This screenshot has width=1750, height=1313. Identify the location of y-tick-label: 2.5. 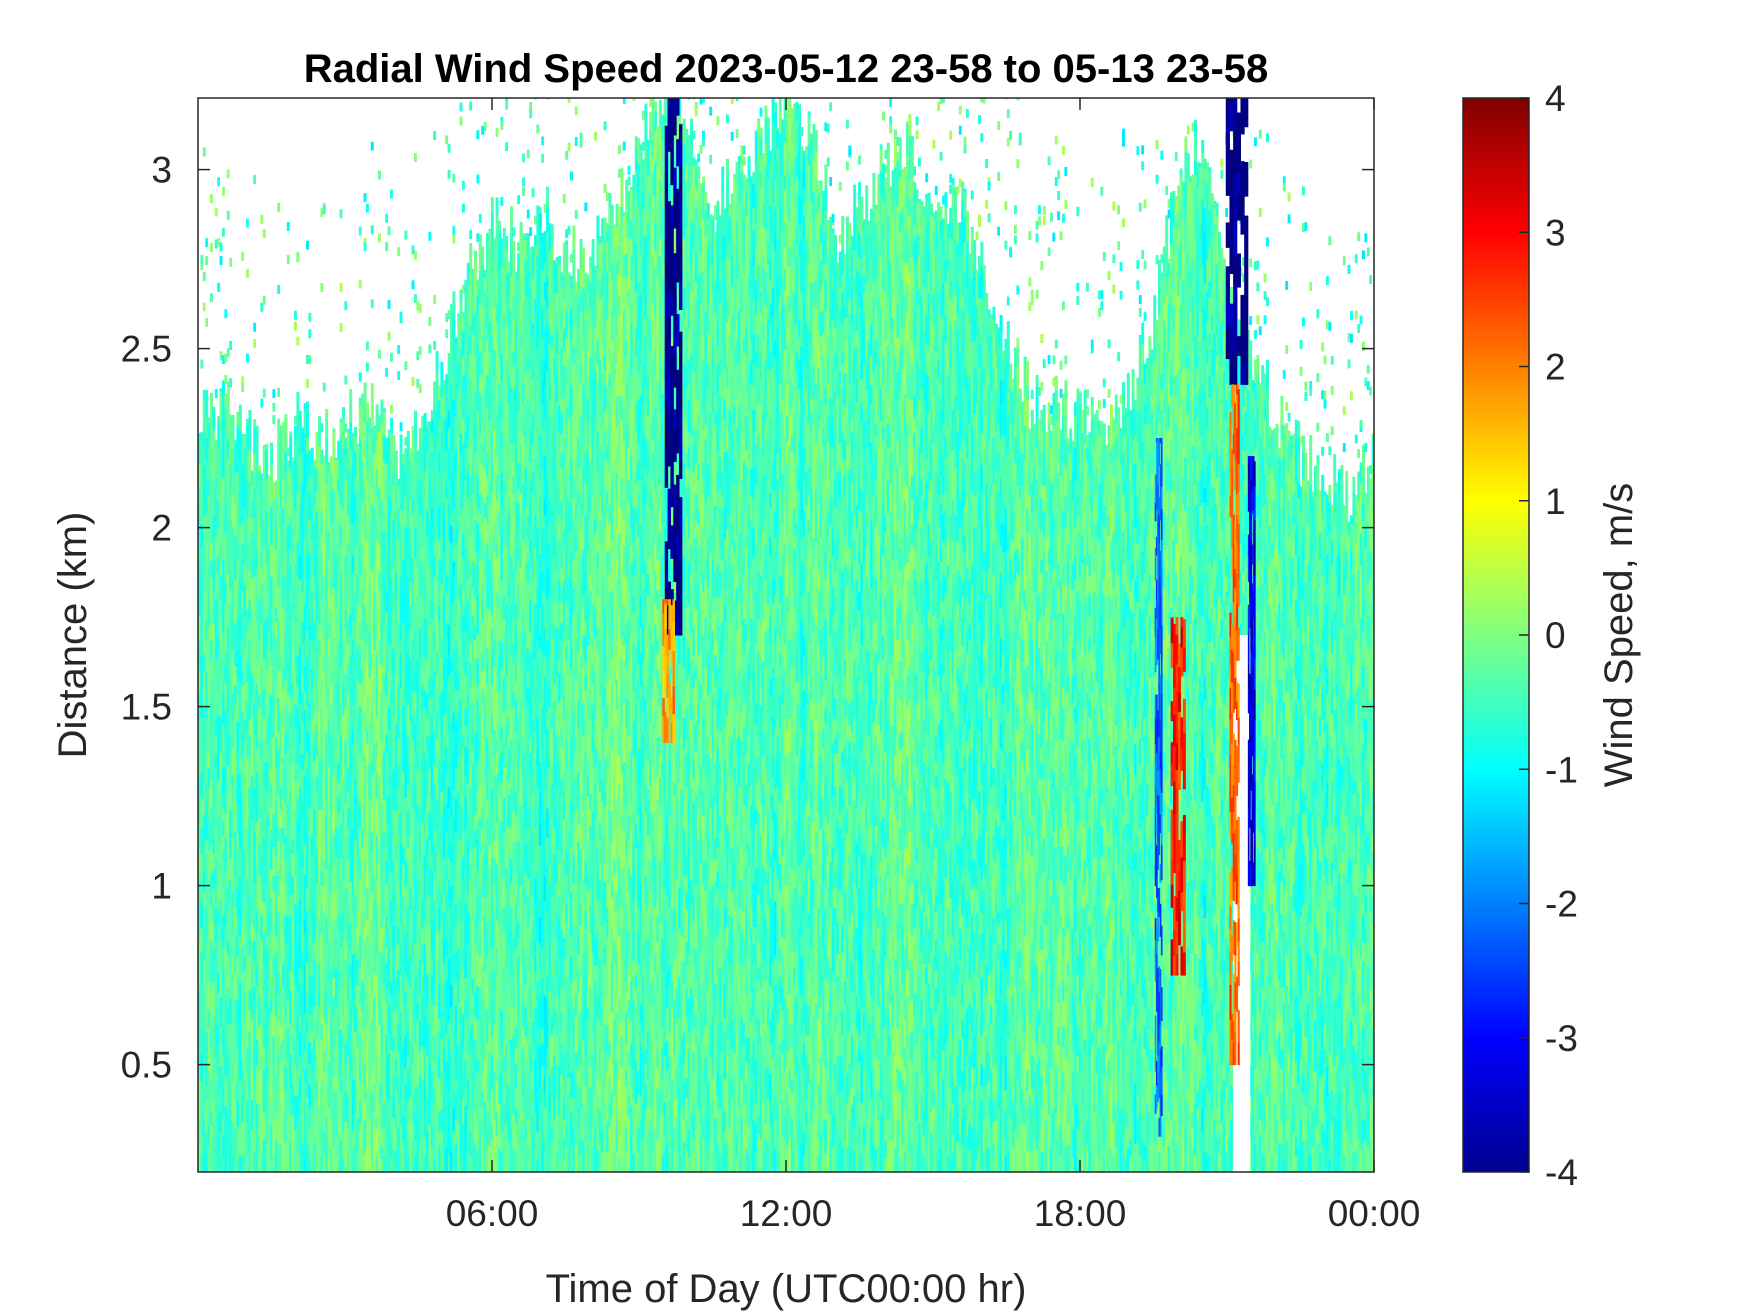
(146, 349).